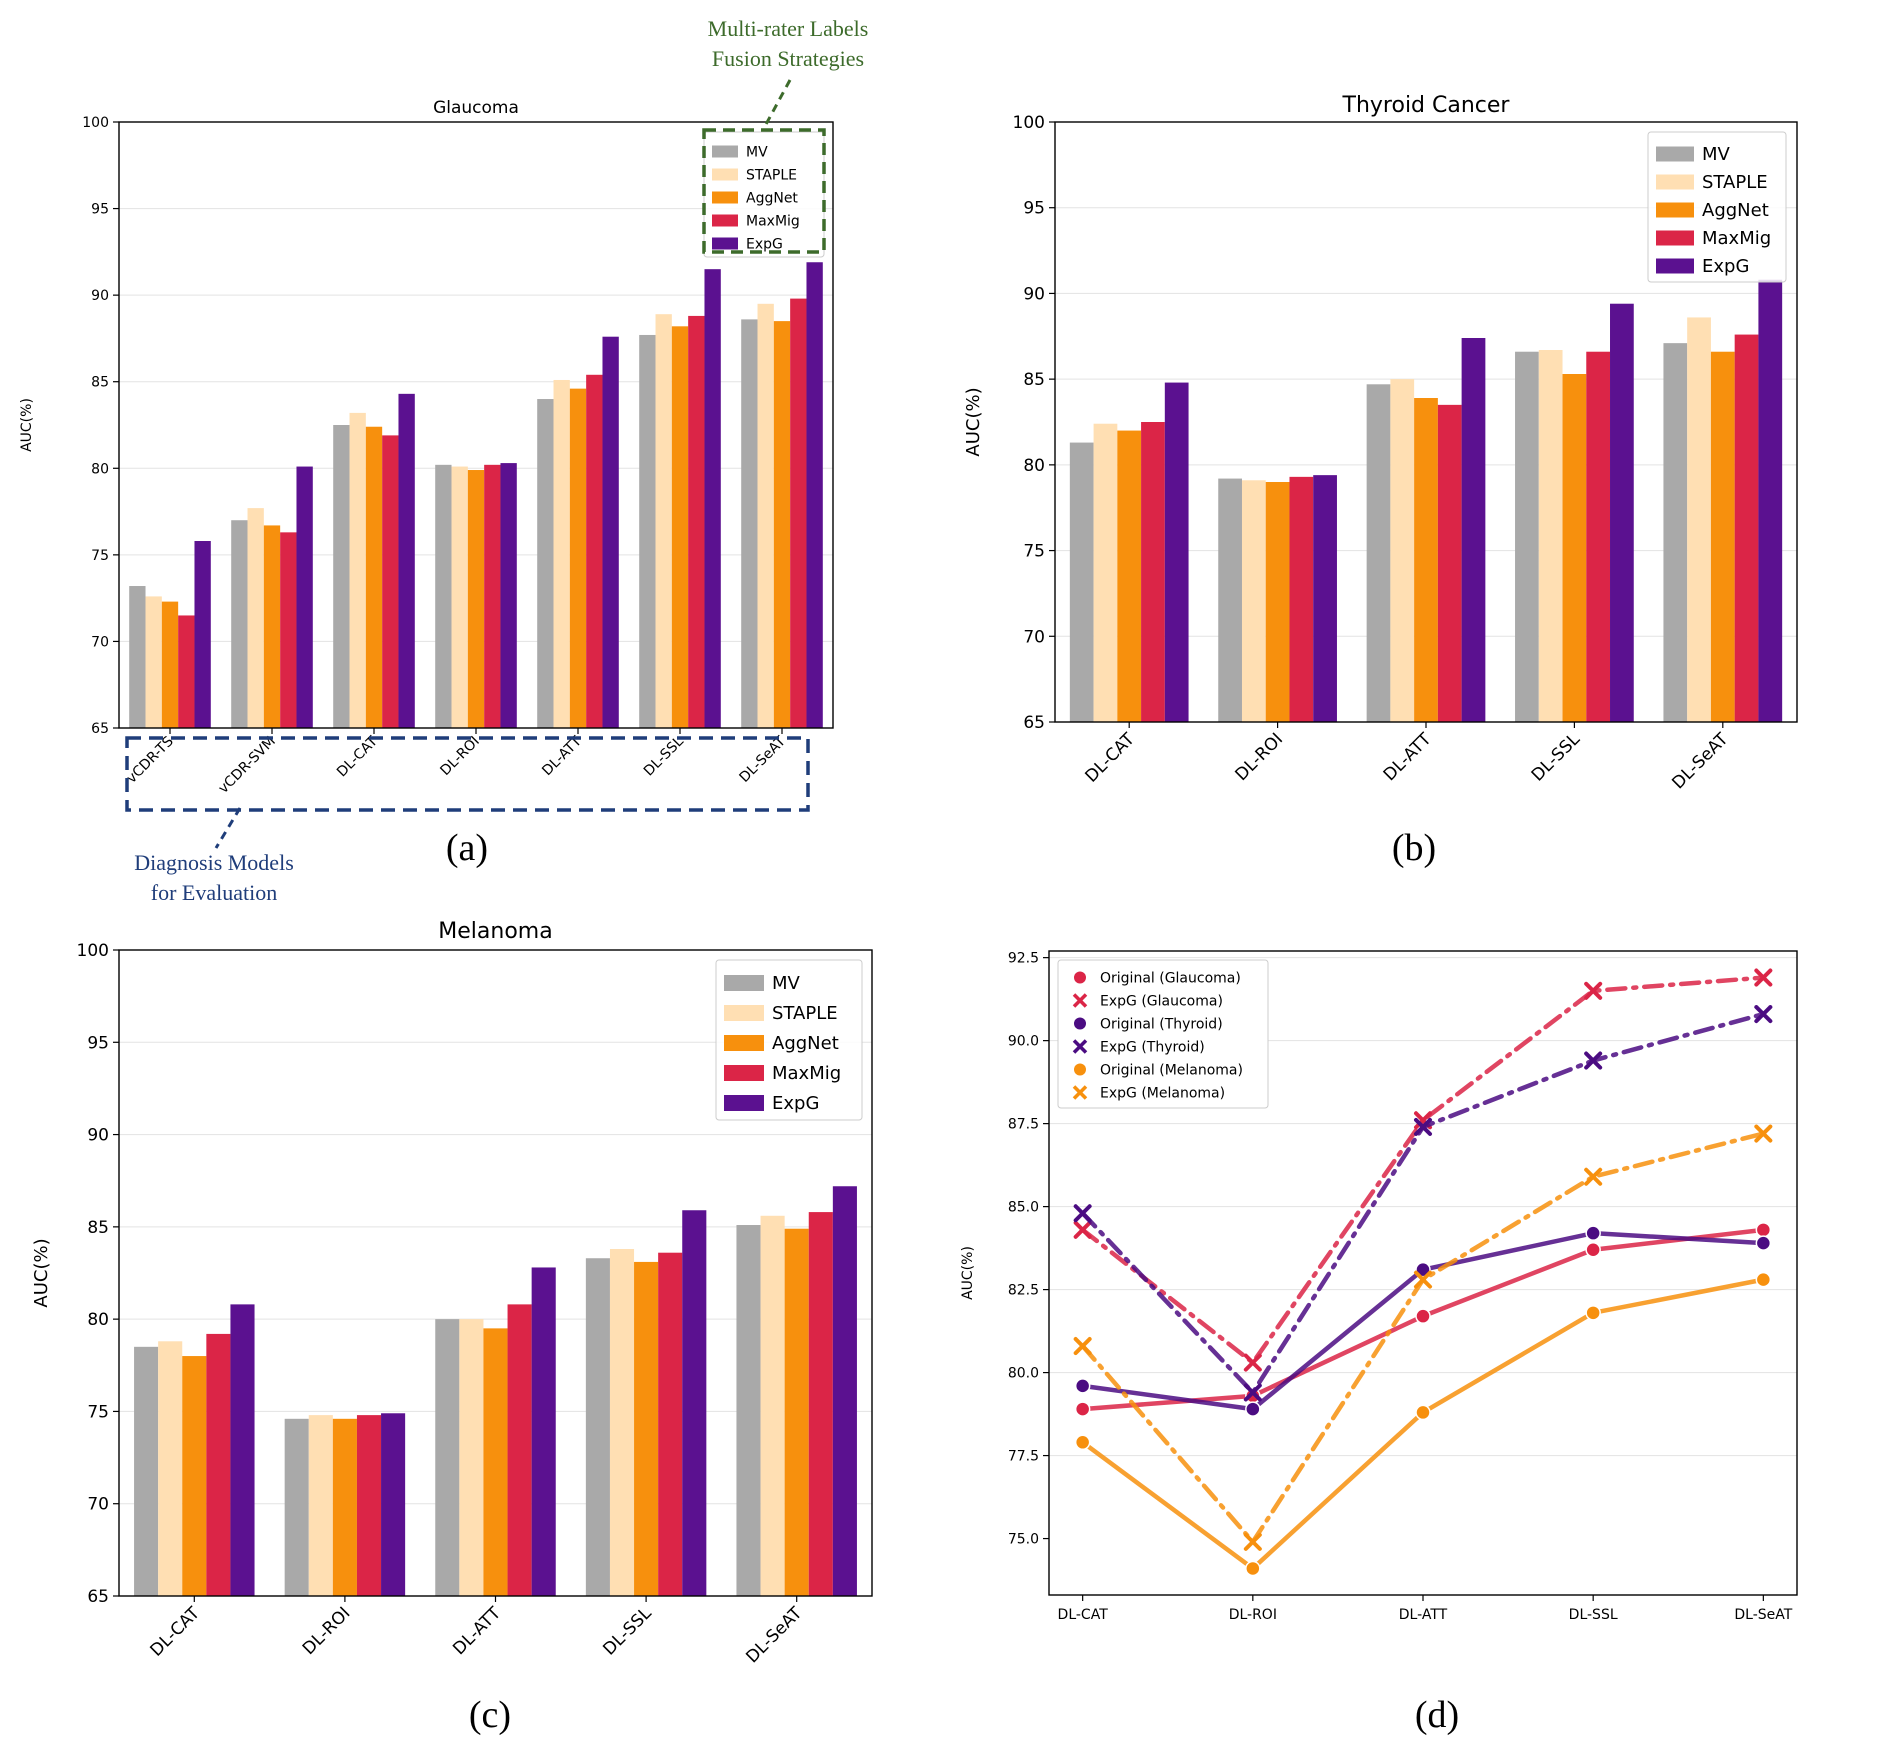 The image size is (1877, 1741). I want to click on bar-maxmig-vcdr-ts, so click(186, 671).